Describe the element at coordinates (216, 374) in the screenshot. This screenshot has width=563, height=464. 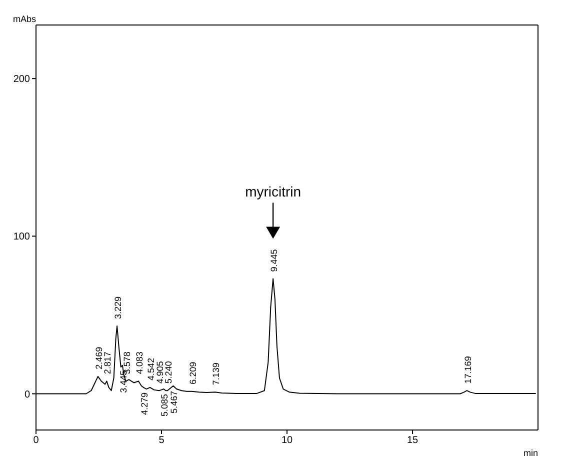
I see `annotation: 7.139` at that location.